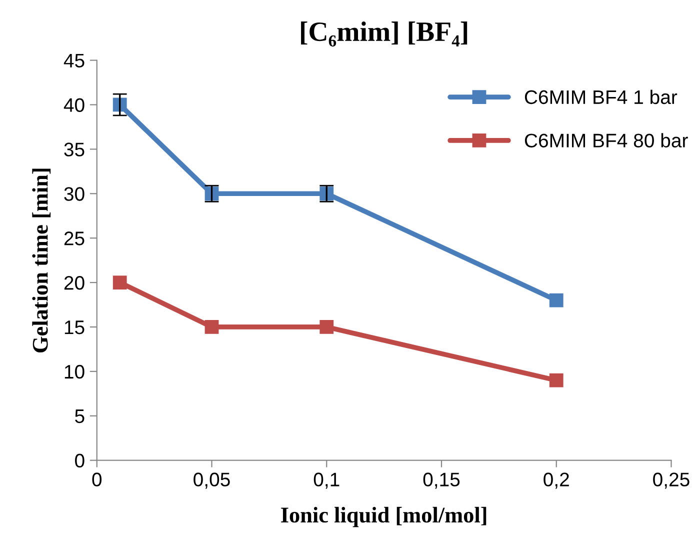  Describe the element at coordinates (383, 517) in the screenshot. I see `x-axis-title: Ionic liquid [mol/mol]` at that location.